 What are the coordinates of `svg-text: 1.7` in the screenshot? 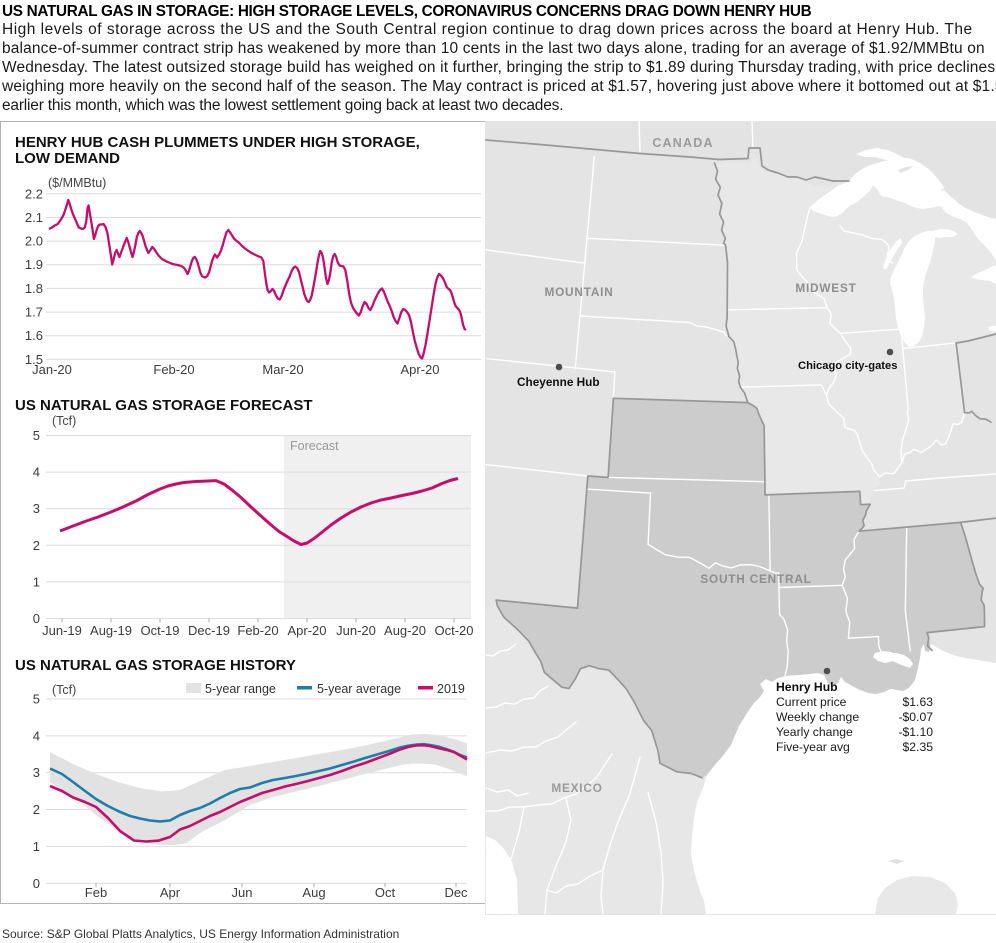 It's located at (34, 312).